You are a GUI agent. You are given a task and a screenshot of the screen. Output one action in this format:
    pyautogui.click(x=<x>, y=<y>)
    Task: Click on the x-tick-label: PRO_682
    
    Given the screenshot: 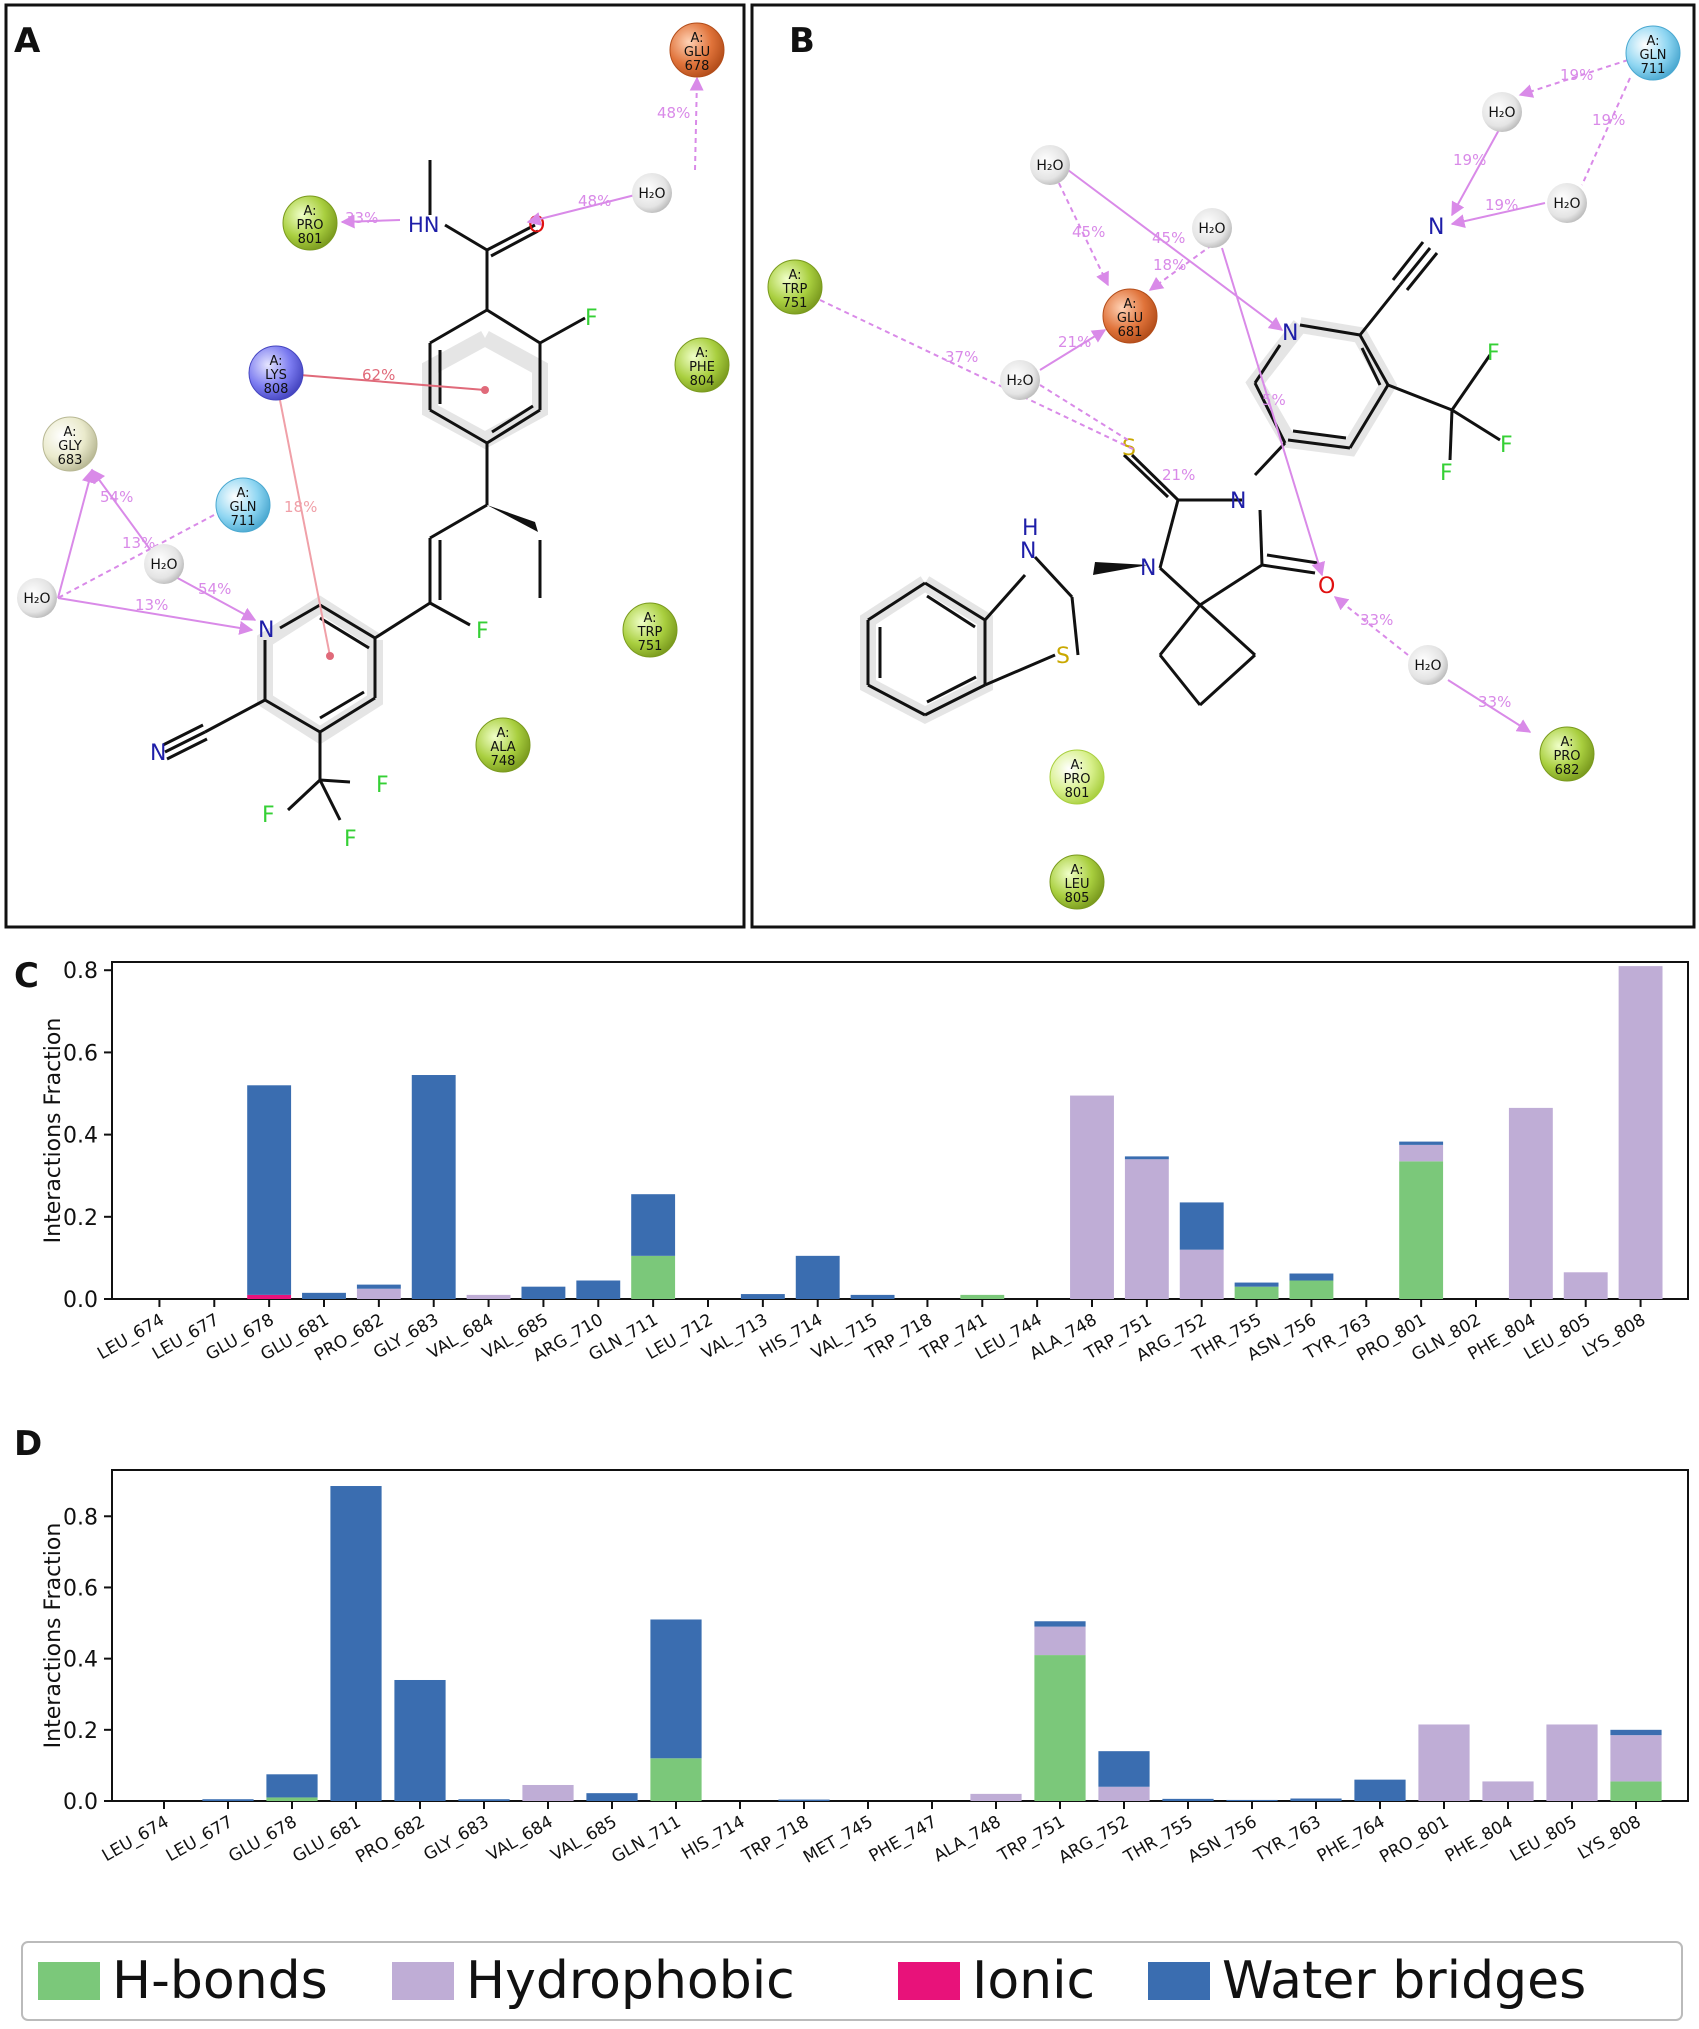 What is the action you would take?
    pyautogui.click(x=390, y=1840)
    